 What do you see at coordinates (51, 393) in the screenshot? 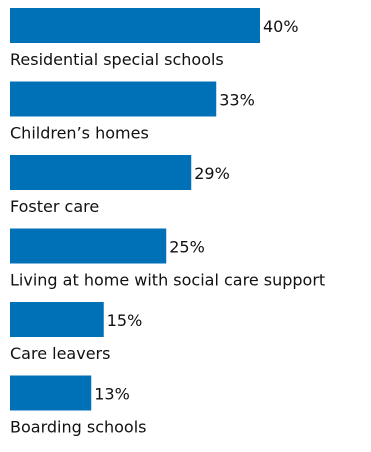
I see `bar-boarding-schools` at bounding box center [51, 393].